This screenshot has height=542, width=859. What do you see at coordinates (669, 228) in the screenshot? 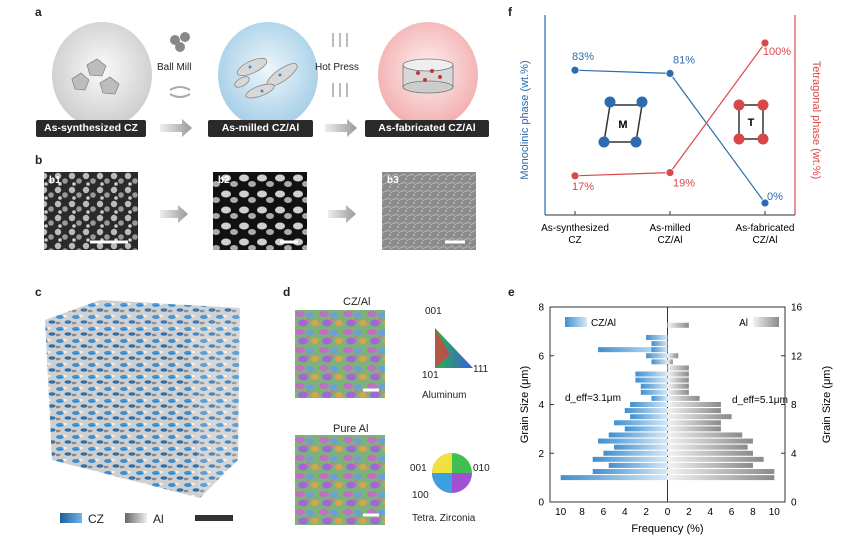
I see `x-category-label: As-milled` at bounding box center [669, 228].